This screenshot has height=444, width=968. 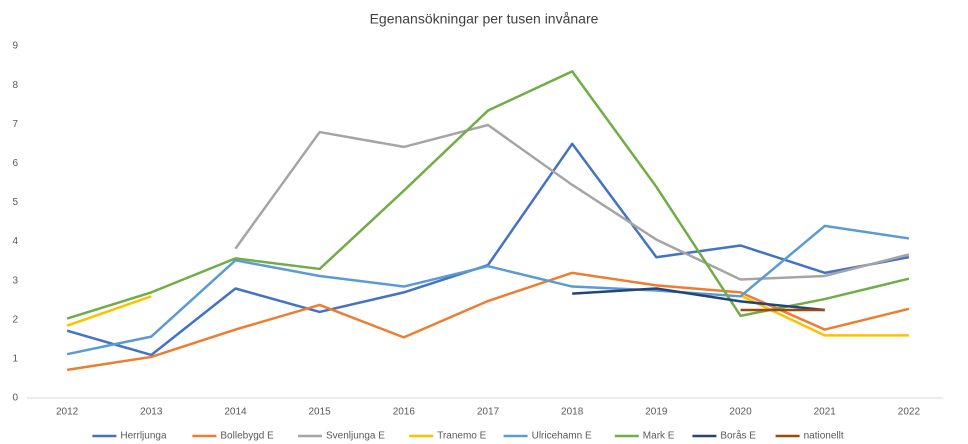 What do you see at coordinates (235, 412) in the screenshot?
I see `x-tick-label: 2014` at bounding box center [235, 412].